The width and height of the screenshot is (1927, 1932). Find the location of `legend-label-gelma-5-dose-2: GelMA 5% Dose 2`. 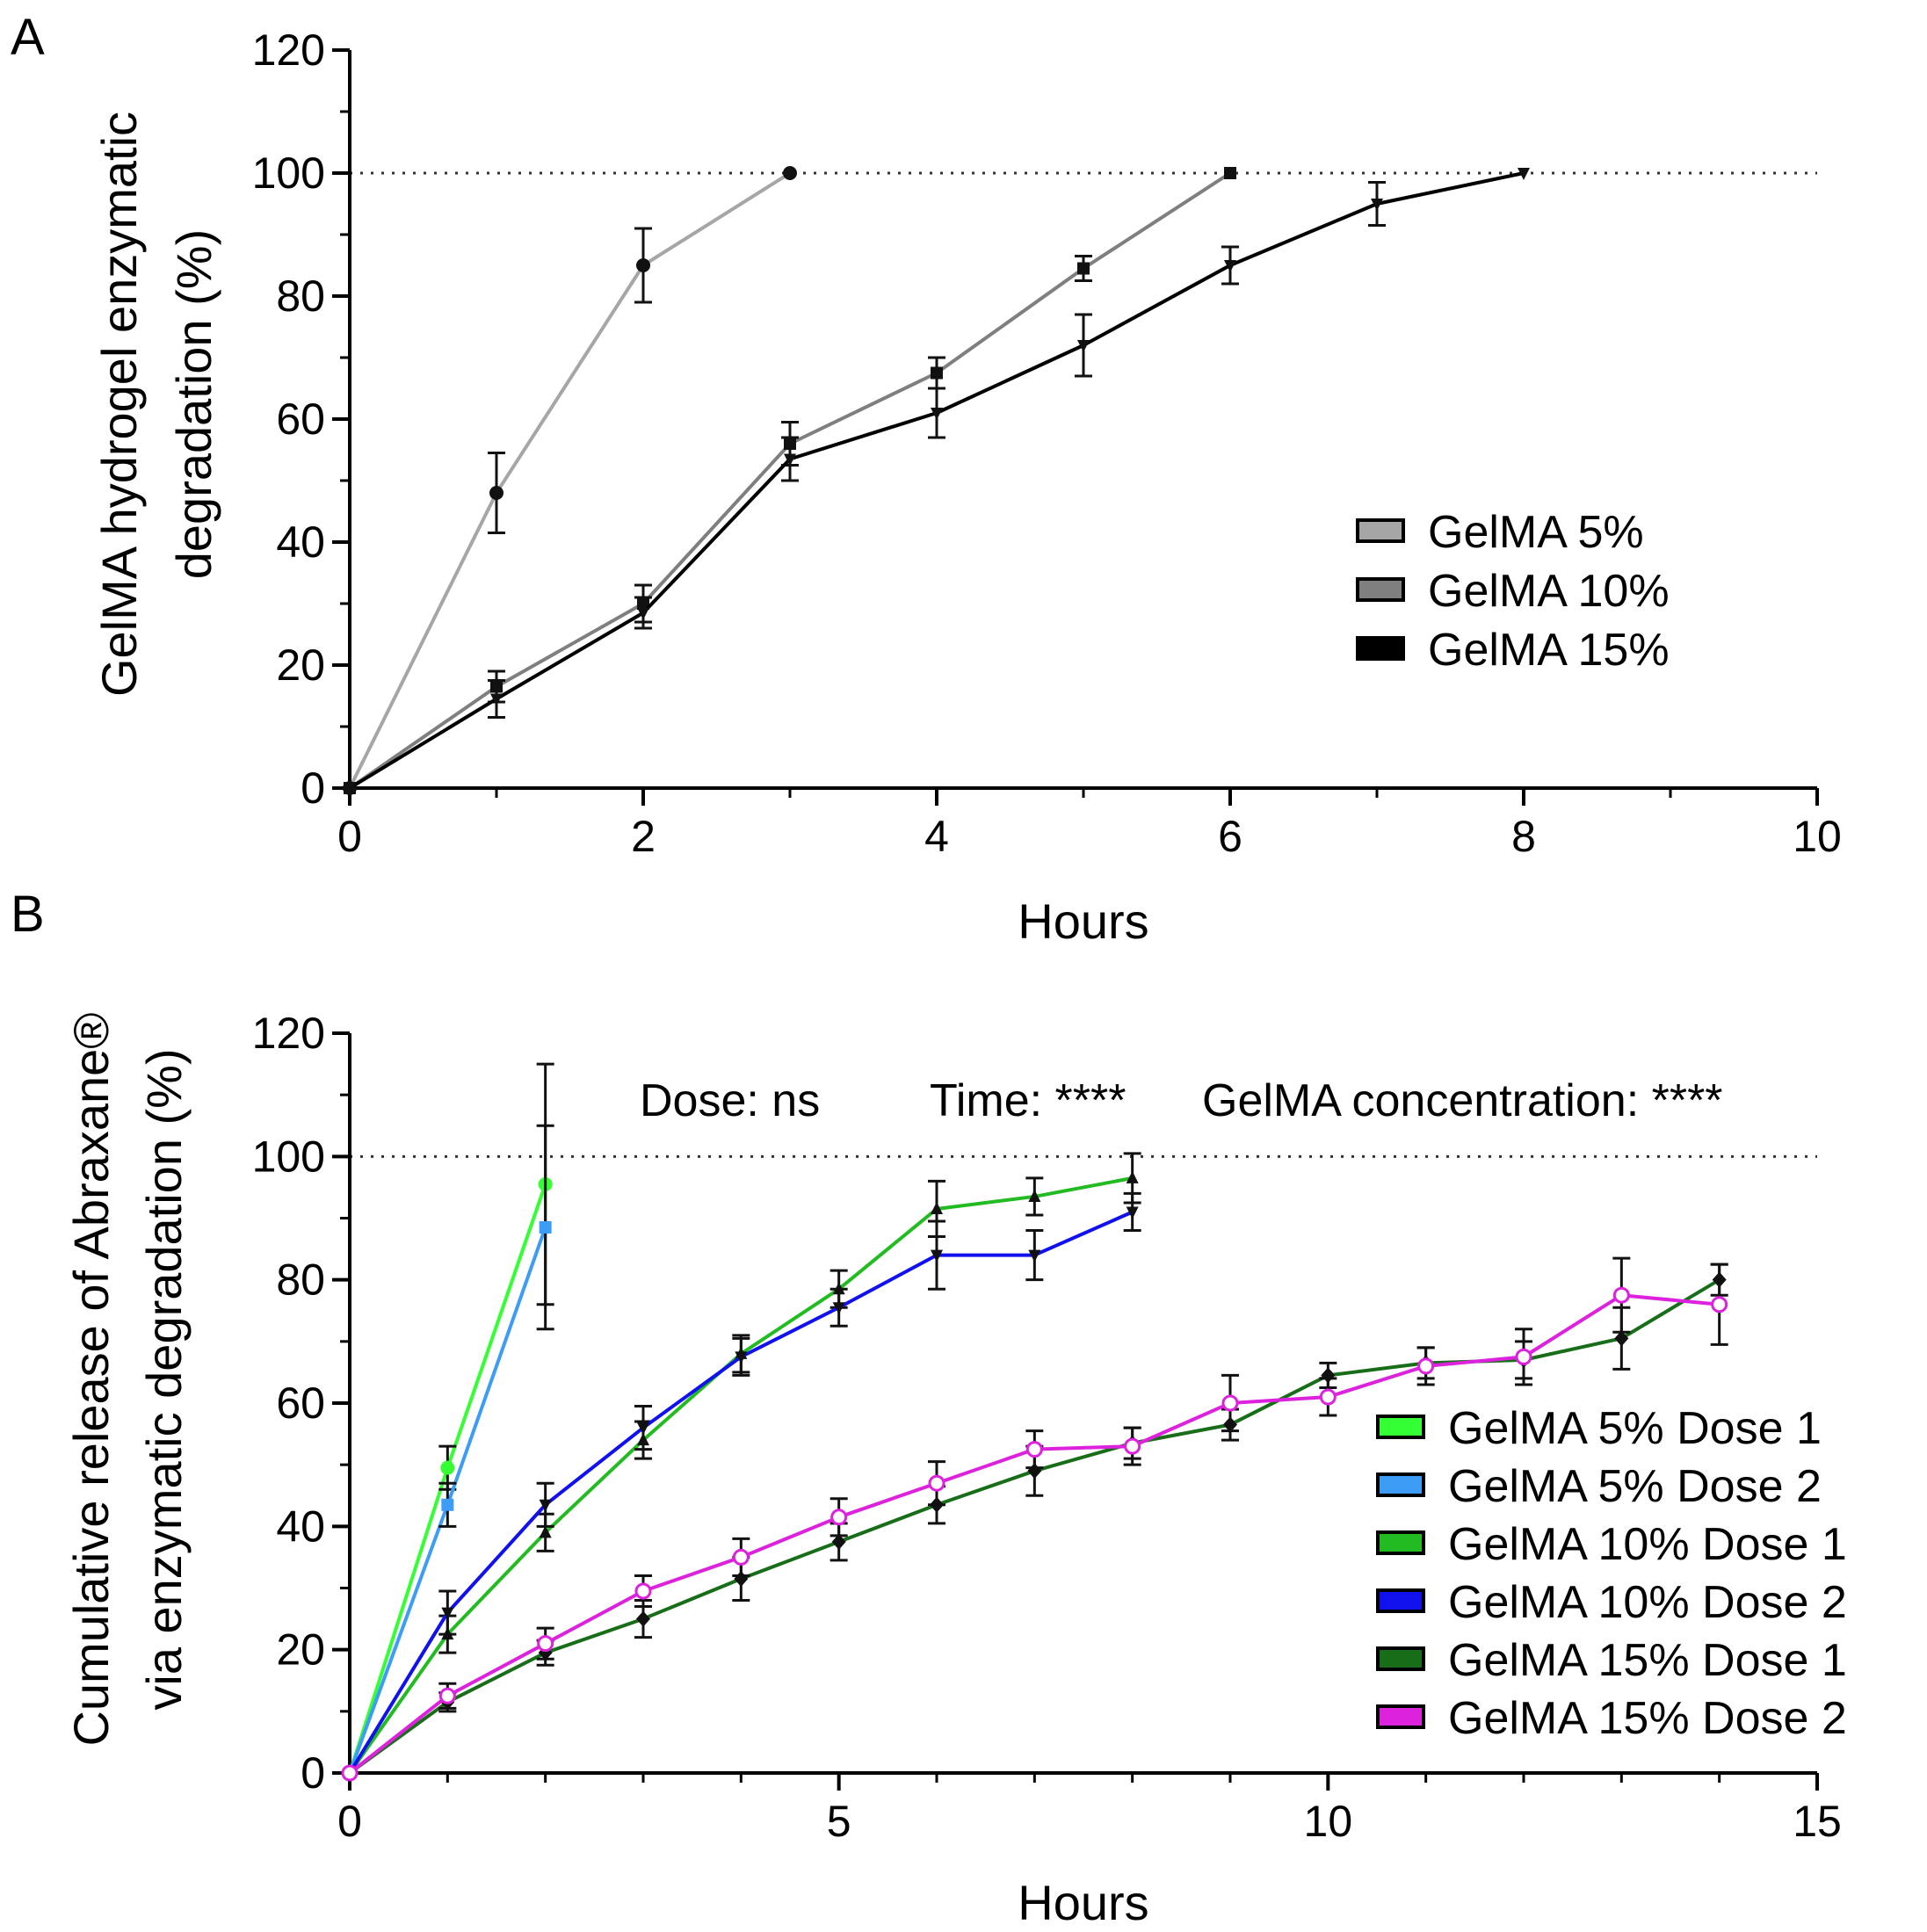

legend-label-gelma-5-dose-2: GelMA 5% Dose 2 is located at coordinates (1635, 1486).